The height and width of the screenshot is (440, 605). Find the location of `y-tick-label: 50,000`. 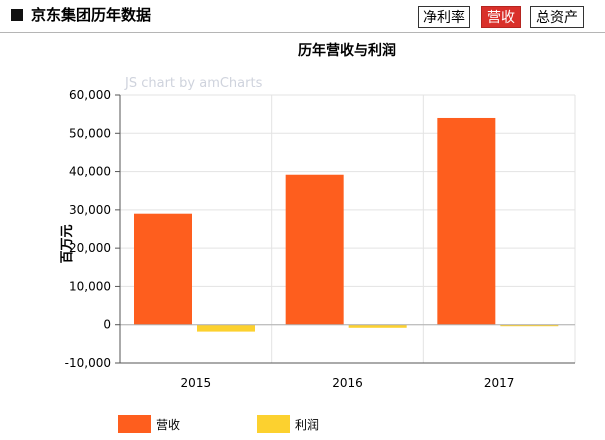

y-tick-label: 50,000 is located at coordinates (90, 133).